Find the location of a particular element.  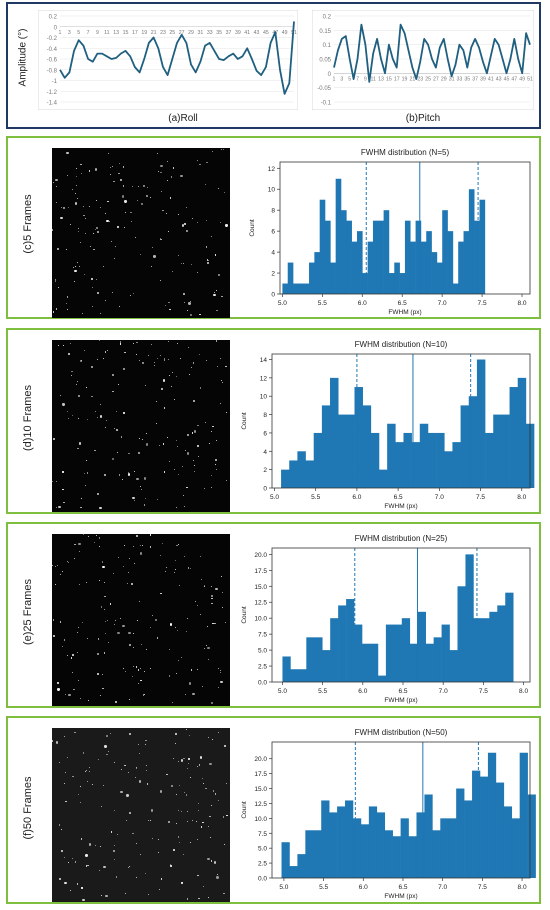

y-tick-label: 0 is located at coordinates (56, 28).